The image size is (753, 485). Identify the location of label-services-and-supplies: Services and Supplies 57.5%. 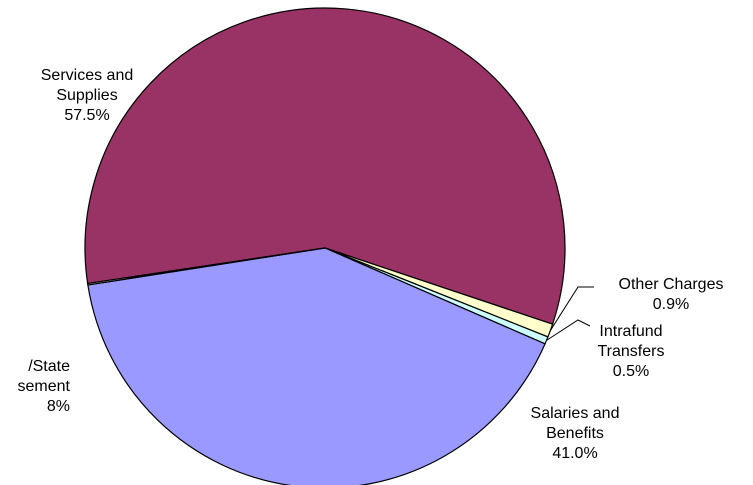
(87, 95).